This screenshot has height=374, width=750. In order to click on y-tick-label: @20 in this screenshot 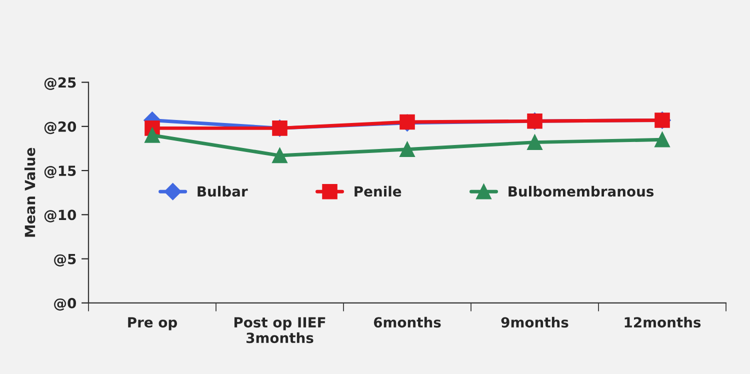, I will do `click(60, 127)`.